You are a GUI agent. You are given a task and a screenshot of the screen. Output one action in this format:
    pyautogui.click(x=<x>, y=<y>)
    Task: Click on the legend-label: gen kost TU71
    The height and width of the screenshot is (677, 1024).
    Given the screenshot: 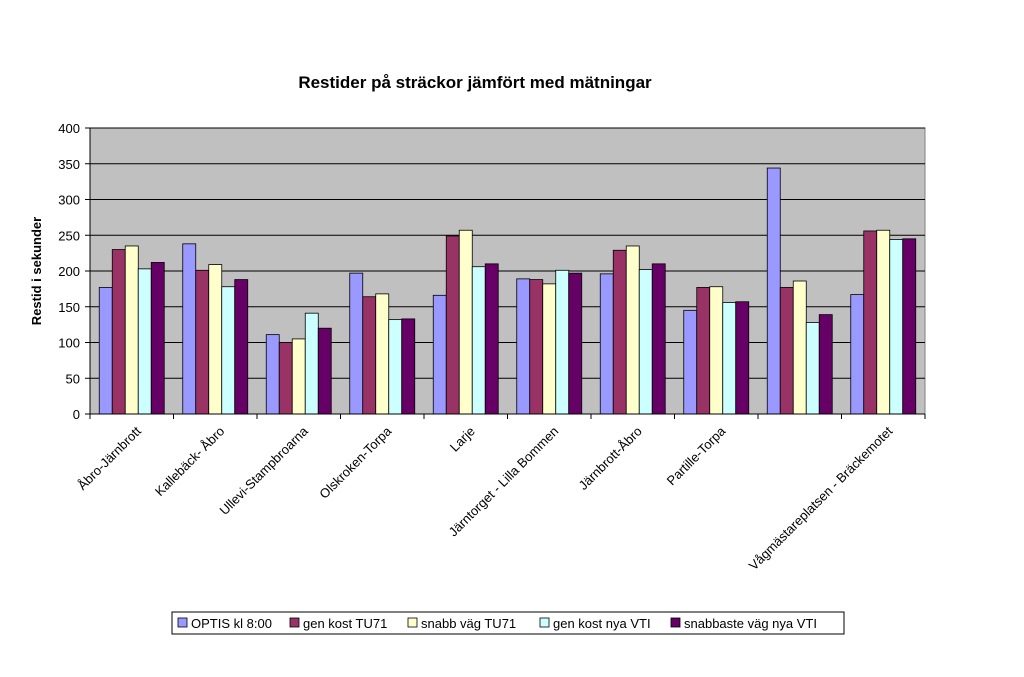 What is the action you would take?
    pyautogui.click(x=345, y=623)
    